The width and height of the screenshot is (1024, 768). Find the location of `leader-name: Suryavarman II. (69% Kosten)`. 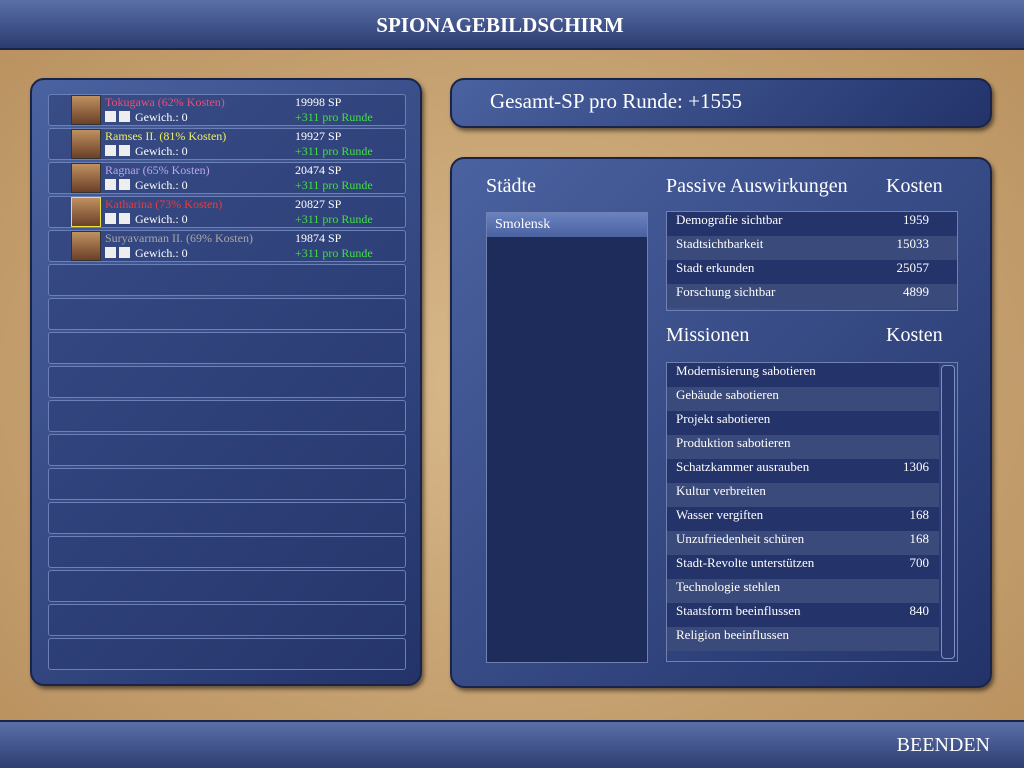

leader-name: Suryavarman II. (69% Kosten) is located at coordinates (179, 238).